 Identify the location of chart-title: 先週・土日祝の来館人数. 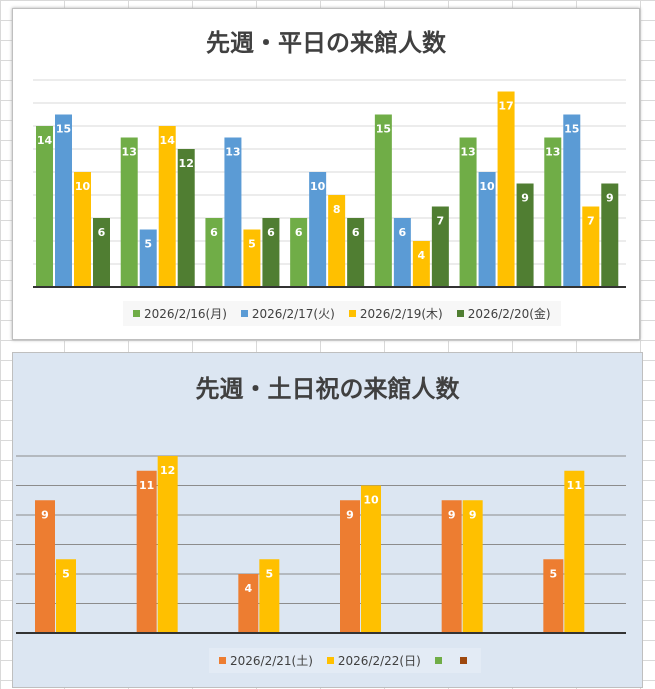
(327, 389).